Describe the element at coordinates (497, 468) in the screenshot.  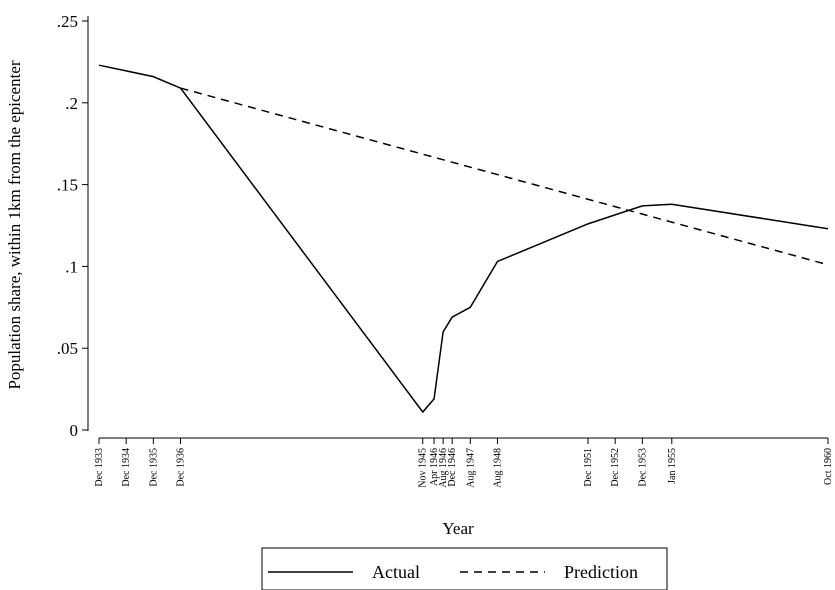
I see `x-tick-label: Aug 1948` at that location.